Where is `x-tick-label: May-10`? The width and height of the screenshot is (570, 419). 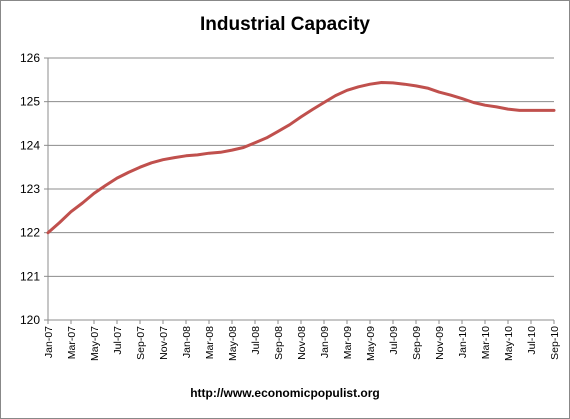
x-tick-label: May-10 is located at coordinates (509, 343).